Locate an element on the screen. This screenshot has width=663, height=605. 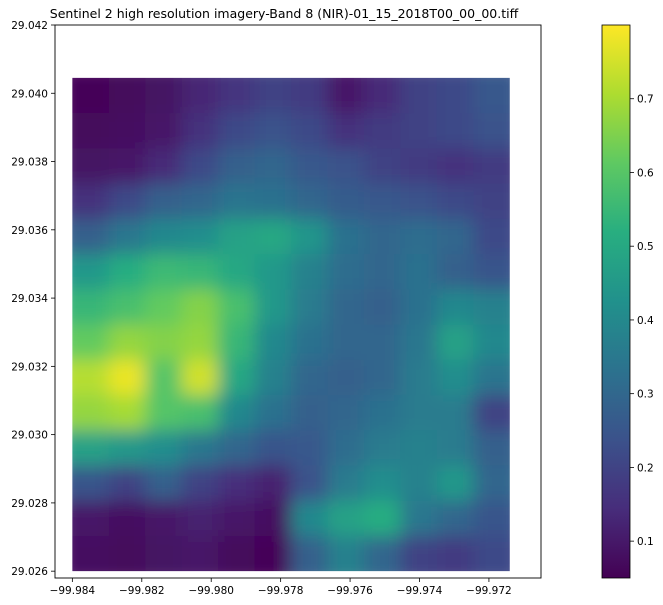
y-tick-label: 29.028 is located at coordinates (29, 504).